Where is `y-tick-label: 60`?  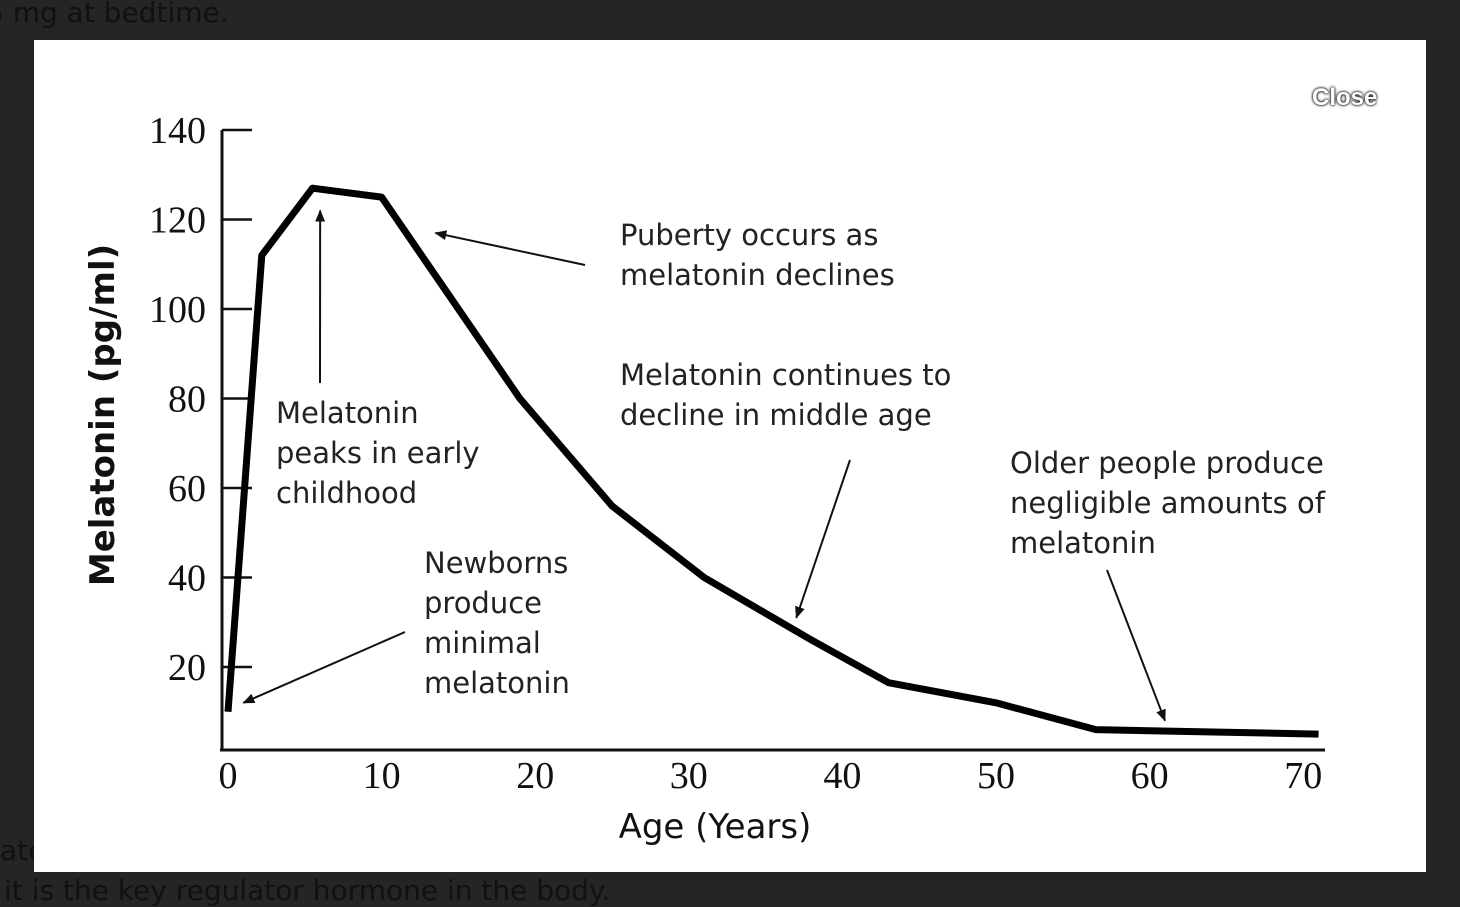
y-tick-label: 60 is located at coordinates (187, 489).